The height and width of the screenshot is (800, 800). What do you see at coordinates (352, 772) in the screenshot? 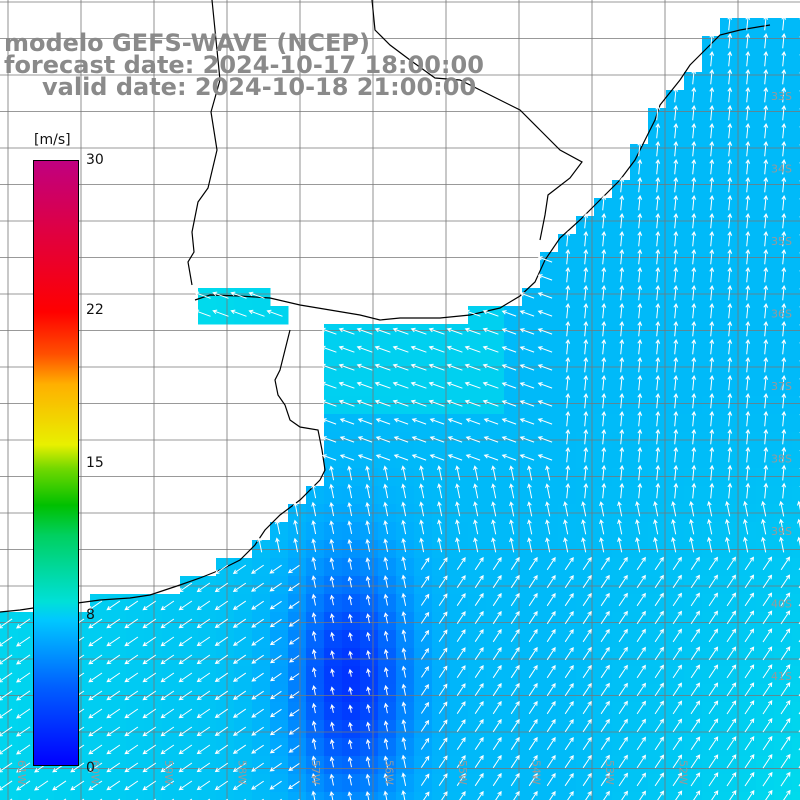
I see `longitude-labels: 61W 60W 59W 58W 57W 56W 55W 54W 53W 52W` at bounding box center [352, 772].